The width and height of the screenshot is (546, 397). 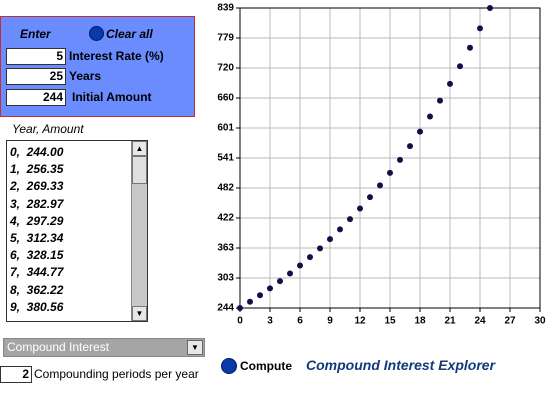 I want to click on clear-icon, so click(x=96, y=33).